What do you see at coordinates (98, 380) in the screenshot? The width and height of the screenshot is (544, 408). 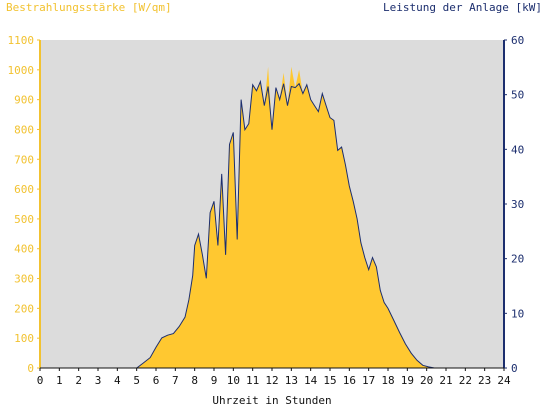 I see `x-tick-label: 3` at bounding box center [98, 380].